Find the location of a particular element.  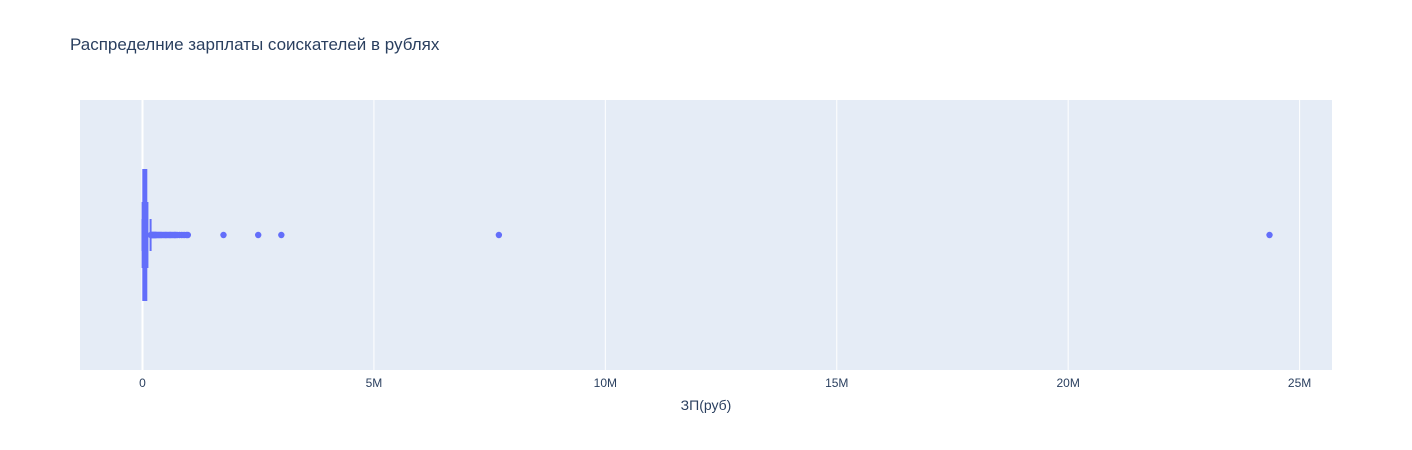

x-axis-title: ЗП(руб) is located at coordinates (706, 405).